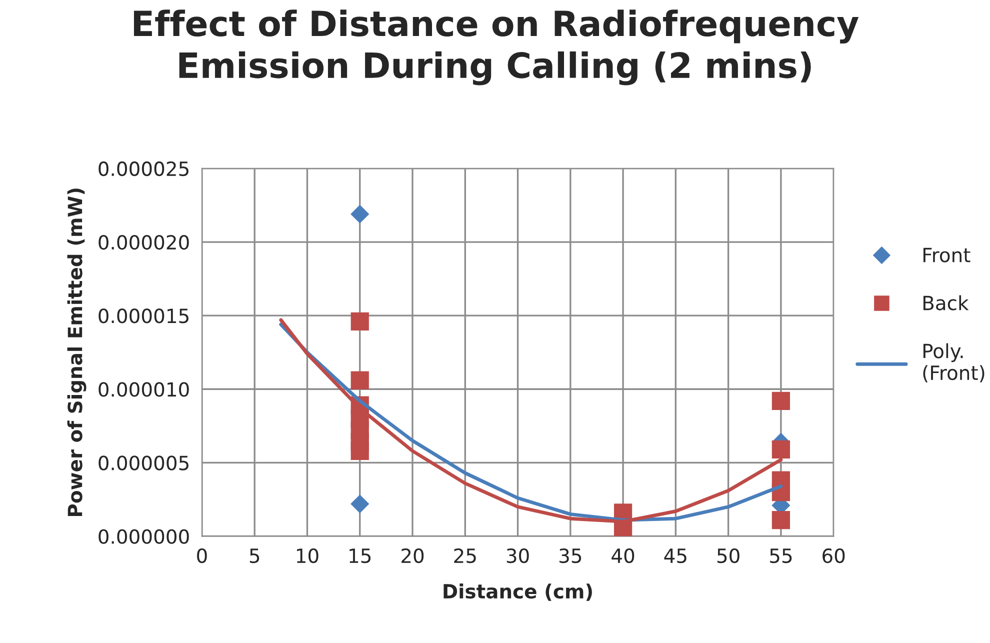 Image resolution: width=990 pixels, height=643 pixels. Describe the element at coordinates (781, 556) in the screenshot. I see `x-tick-label: 55` at that location.